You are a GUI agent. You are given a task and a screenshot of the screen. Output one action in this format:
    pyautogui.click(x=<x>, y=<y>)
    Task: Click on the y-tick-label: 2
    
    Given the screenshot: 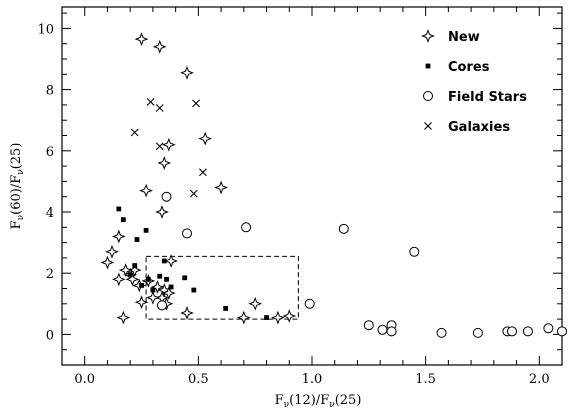 What is the action you would take?
    pyautogui.click(x=50, y=274)
    